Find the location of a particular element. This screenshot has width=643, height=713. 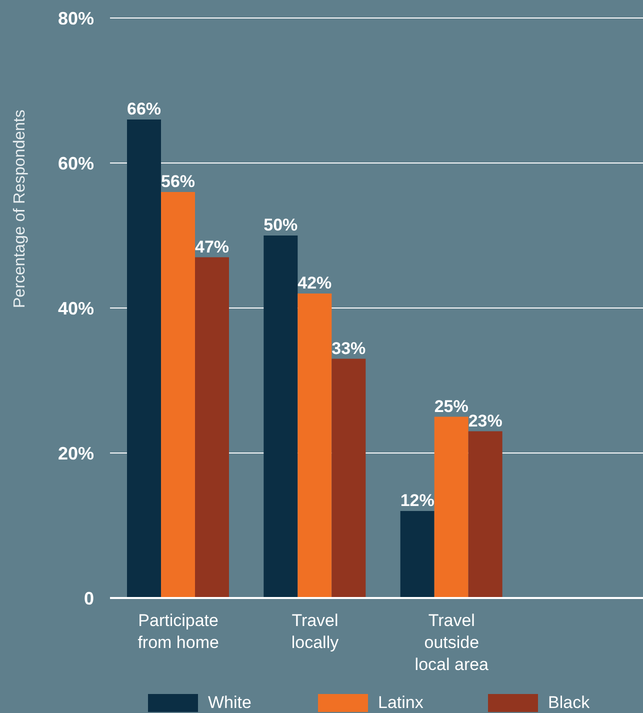

data-label: 56% is located at coordinates (178, 181).